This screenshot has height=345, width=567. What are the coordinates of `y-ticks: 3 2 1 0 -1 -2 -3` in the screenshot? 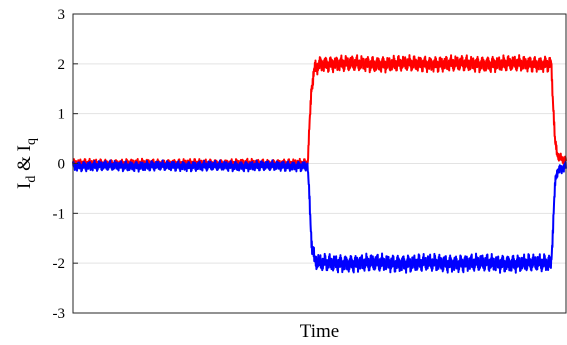 It's located at (65, 164).